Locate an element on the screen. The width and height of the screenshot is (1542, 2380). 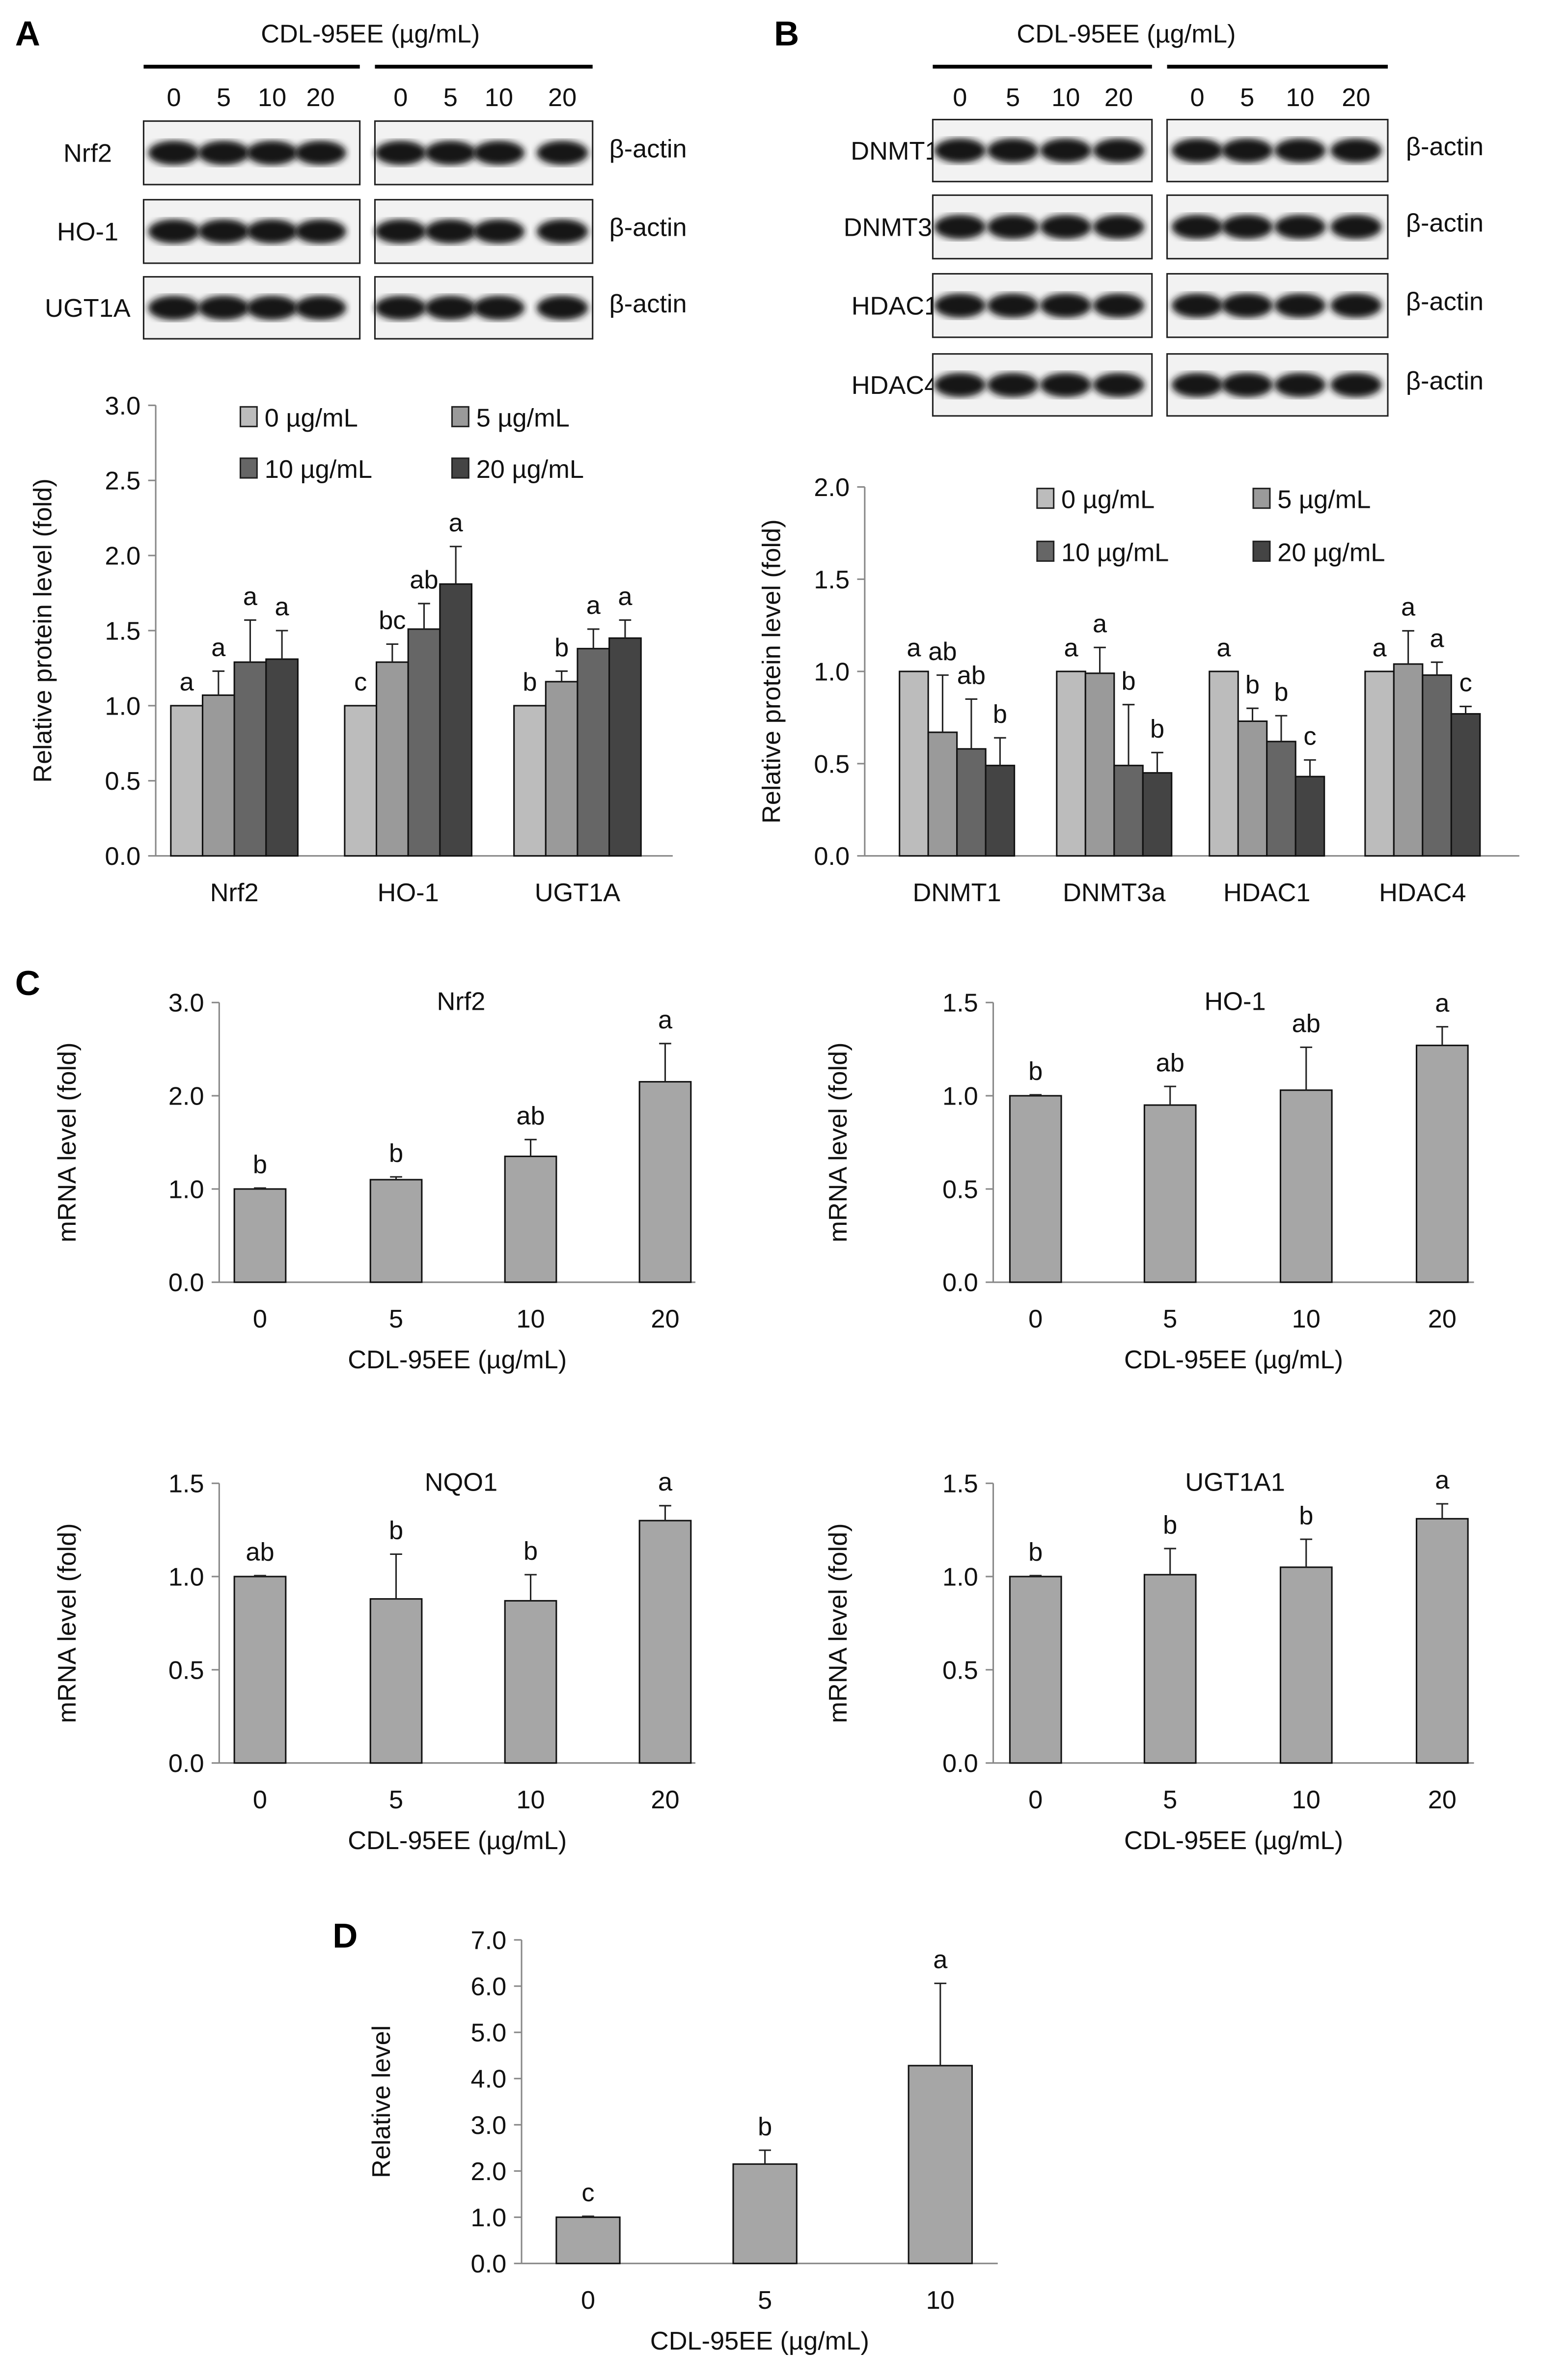
significance-letter: c is located at coordinates (587, 2193).